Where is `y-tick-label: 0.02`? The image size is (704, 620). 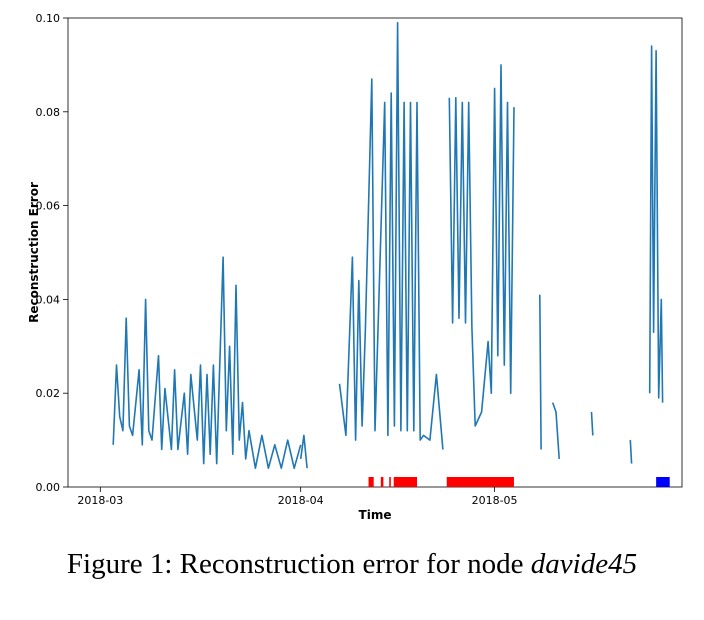
y-tick-label: 0.02 is located at coordinates (48, 393).